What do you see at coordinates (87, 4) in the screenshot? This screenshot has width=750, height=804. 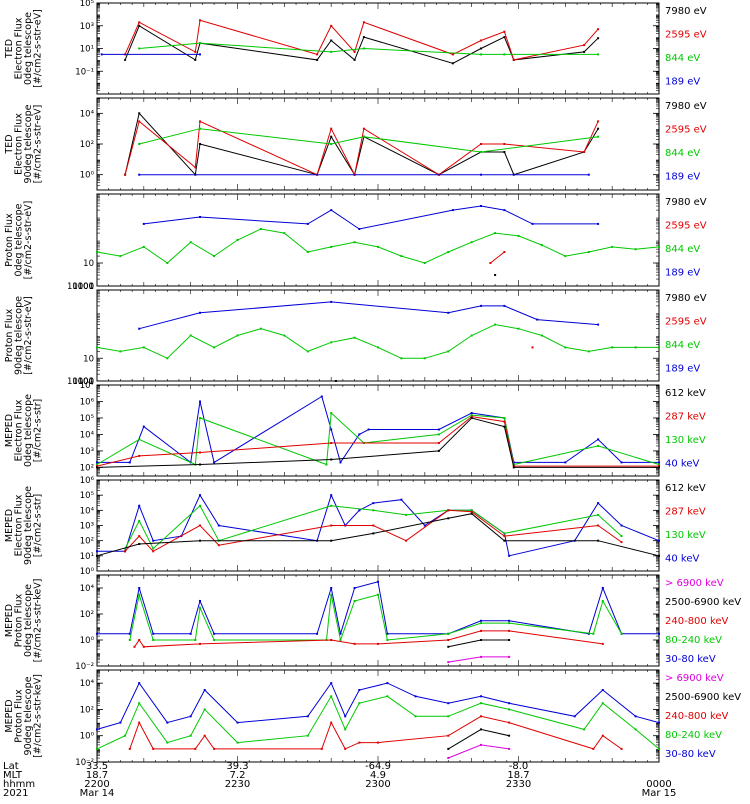 I see `y-tick-label: 10⁵` at bounding box center [87, 4].